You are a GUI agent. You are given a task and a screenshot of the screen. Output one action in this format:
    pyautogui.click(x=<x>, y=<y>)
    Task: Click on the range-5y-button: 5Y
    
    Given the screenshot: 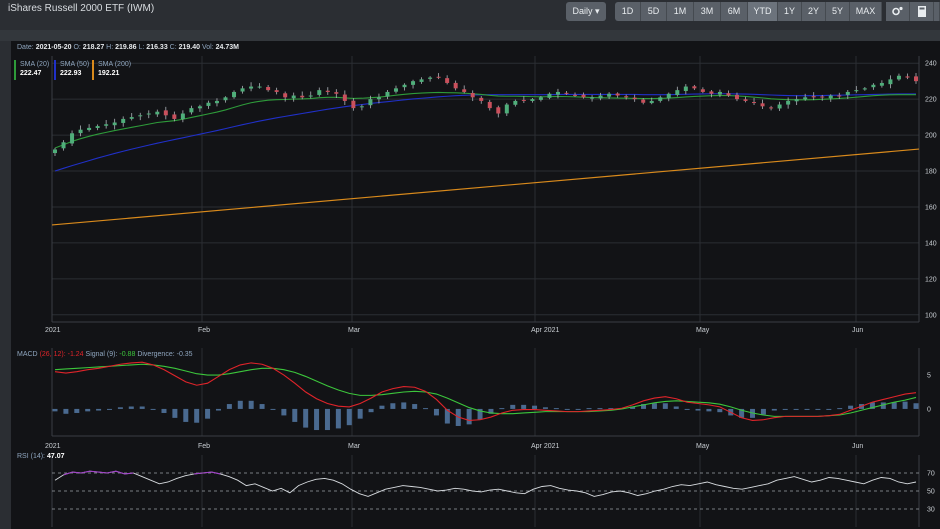 What is the action you would take?
    pyautogui.click(x=838, y=11)
    